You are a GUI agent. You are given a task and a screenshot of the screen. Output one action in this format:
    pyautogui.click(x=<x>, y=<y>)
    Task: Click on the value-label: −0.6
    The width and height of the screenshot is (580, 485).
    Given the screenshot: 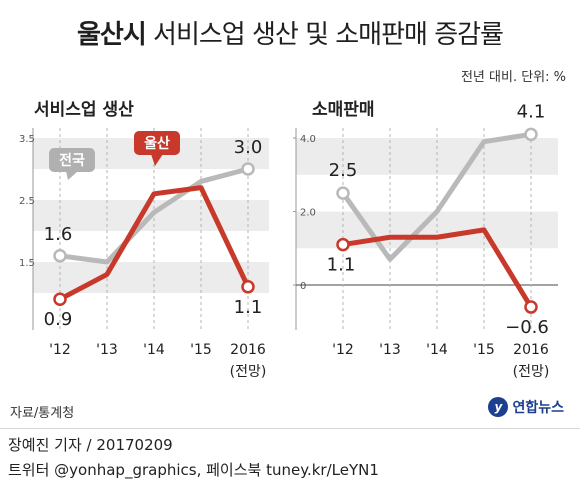 What is the action you would take?
    pyautogui.click(x=527, y=327)
    